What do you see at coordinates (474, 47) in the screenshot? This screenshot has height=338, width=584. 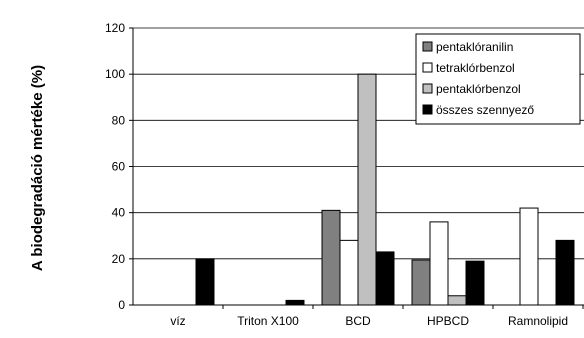 I see `legend-label: pentaklóranilin` at bounding box center [474, 47].